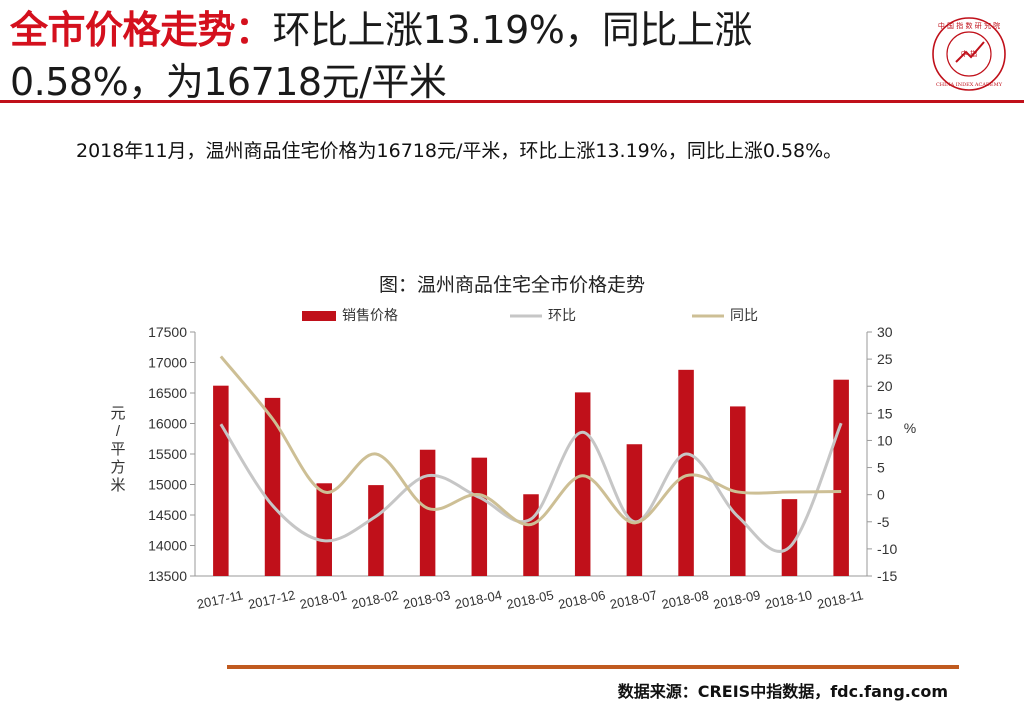 The image size is (1024, 709). What do you see at coordinates (881, 495) in the screenshot?
I see `y2-tick-label: 0` at bounding box center [881, 495].